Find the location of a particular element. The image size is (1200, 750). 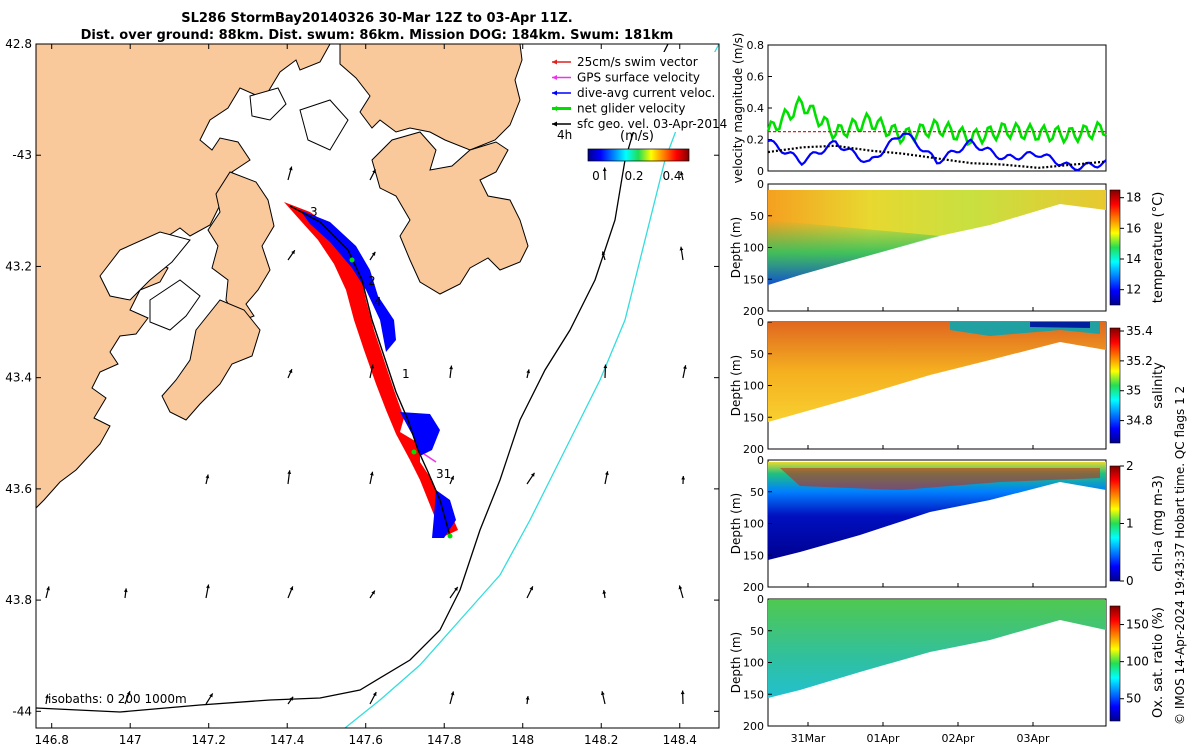

velocity-panel: 0 0.2 0.4 0.6 0.8 velocity magnitude (m/s) is located at coordinates (919, 108).